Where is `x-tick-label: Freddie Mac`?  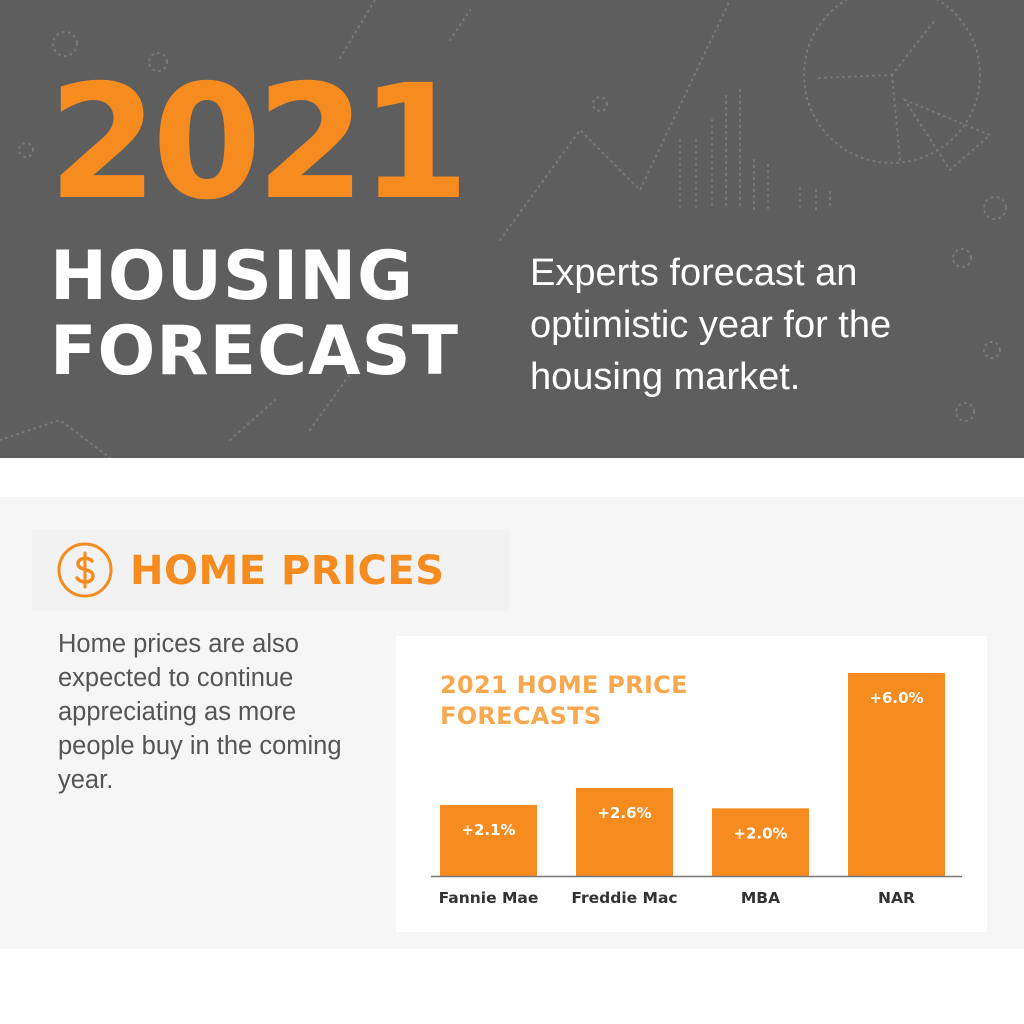 x-tick-label: Freddie Mac is located at coordinates (624, 898).